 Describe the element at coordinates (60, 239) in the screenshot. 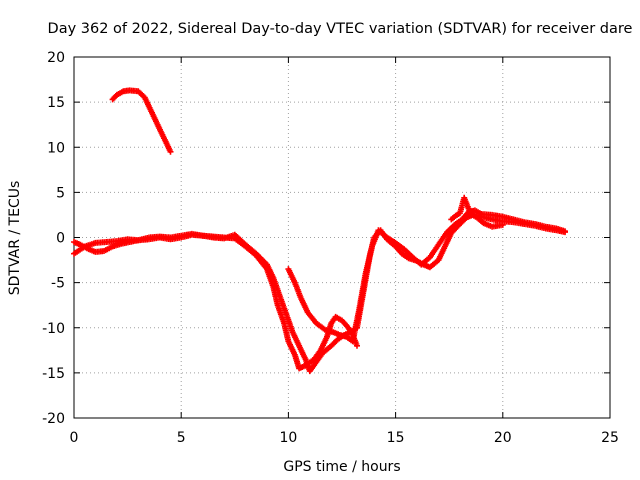

I see `y-tick-label: 0` at that location.